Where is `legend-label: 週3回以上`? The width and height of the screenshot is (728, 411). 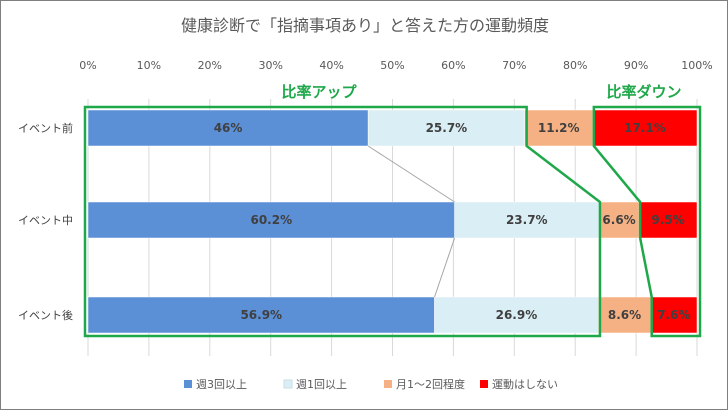 legend-label: 週3回以上 is located at coordinates (221, 384).